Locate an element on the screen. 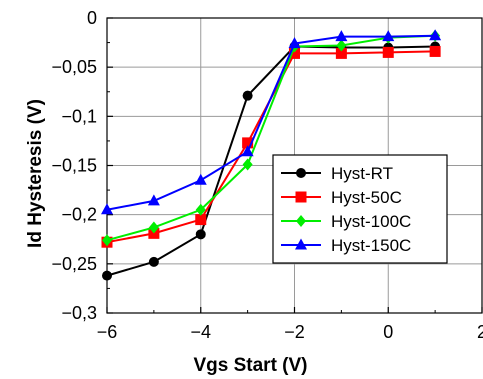  legend-label-hyst-100c: Hyst-100C is located at coordinates (371, 221).